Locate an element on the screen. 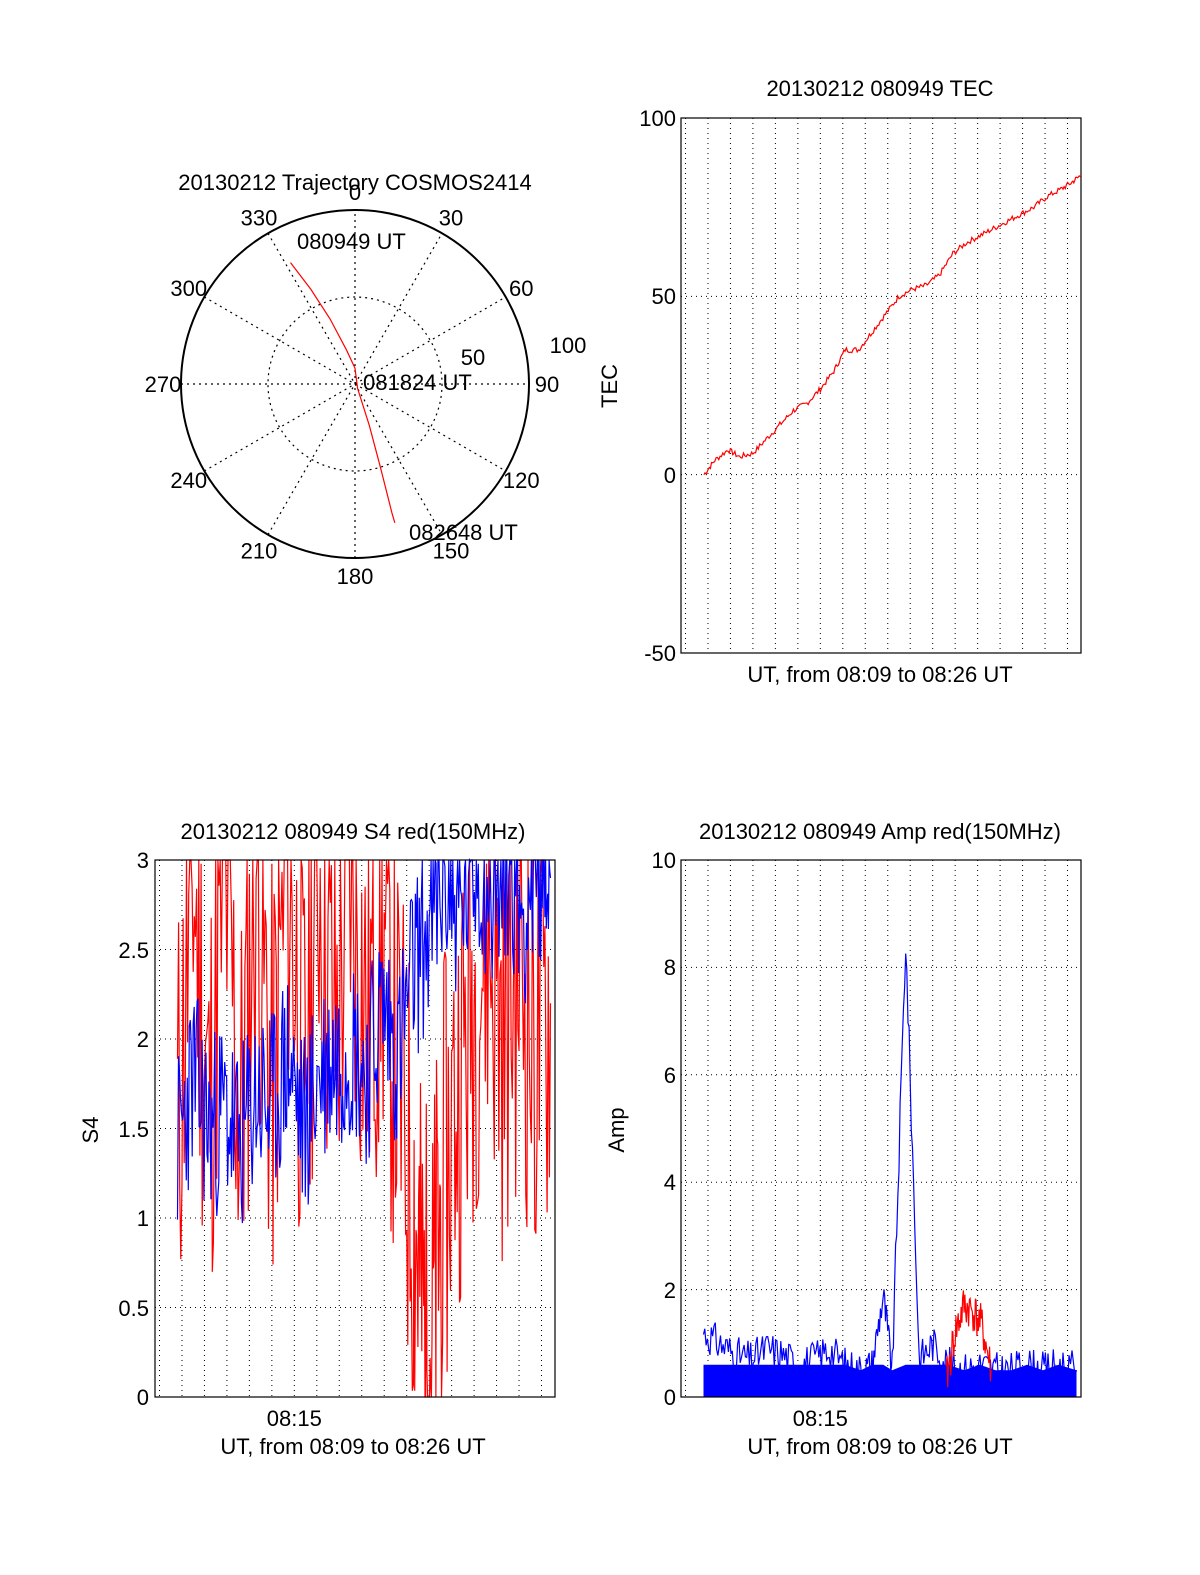 Image resolution: width=1200 pixels, height=1575 pixels. polar-azimuth-label: 270 is located at coordinates (163, 384).